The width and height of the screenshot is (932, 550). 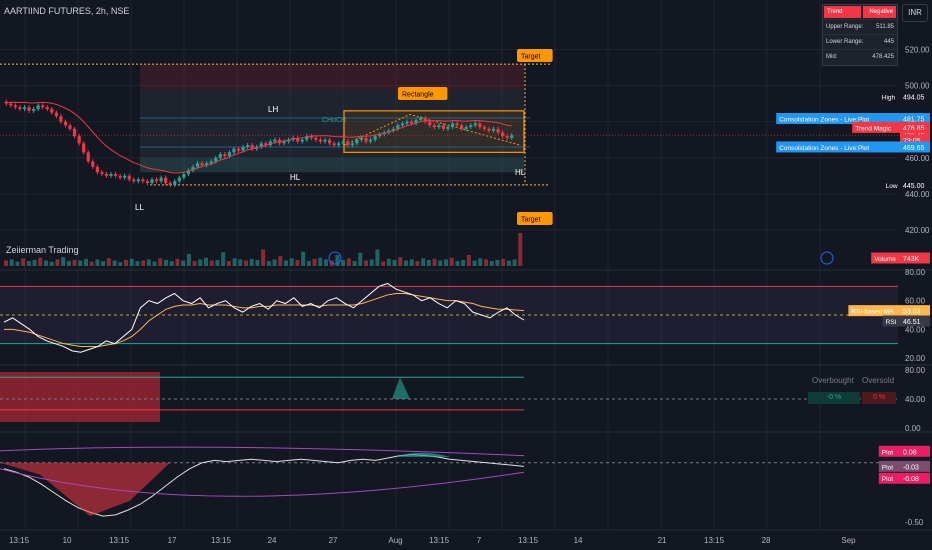 I want to click on time-axis-tick: 24, so click(x=272, y=540).